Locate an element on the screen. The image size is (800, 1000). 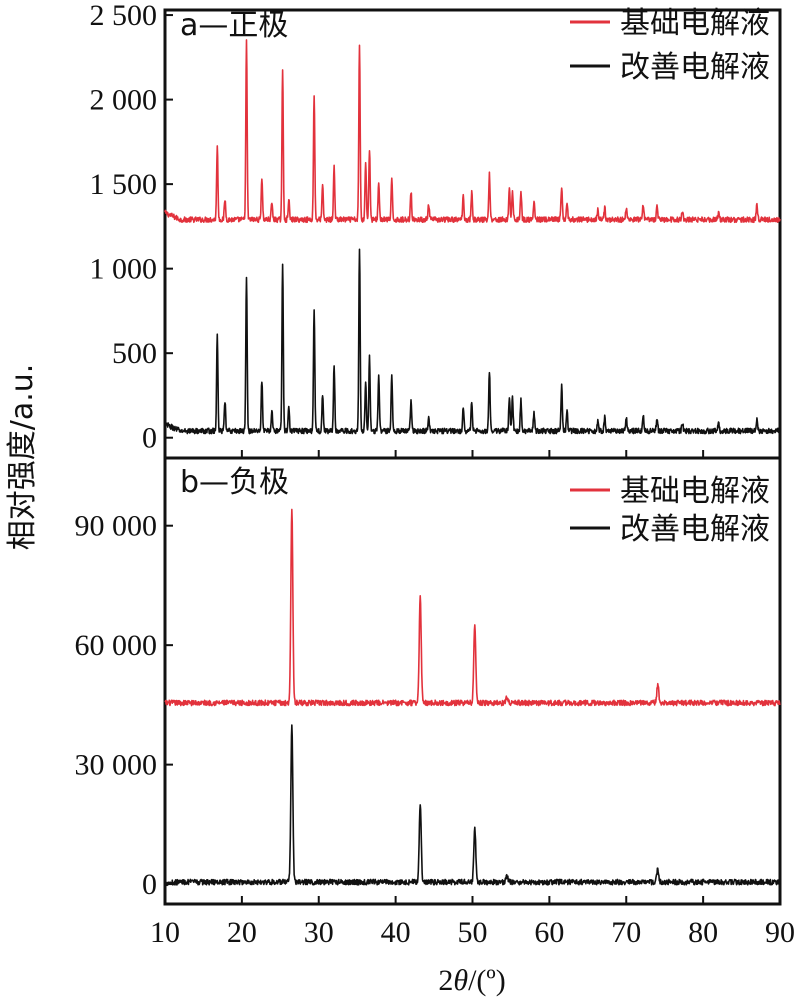
panel-b-title: b—负极 is located at coordinates (234, 482).